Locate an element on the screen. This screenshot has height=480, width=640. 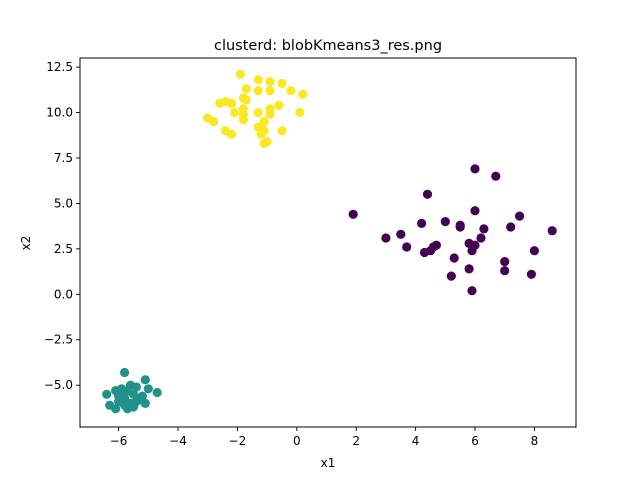
y-tick-label-5: 7.5 is located at coordinates (63, 158).